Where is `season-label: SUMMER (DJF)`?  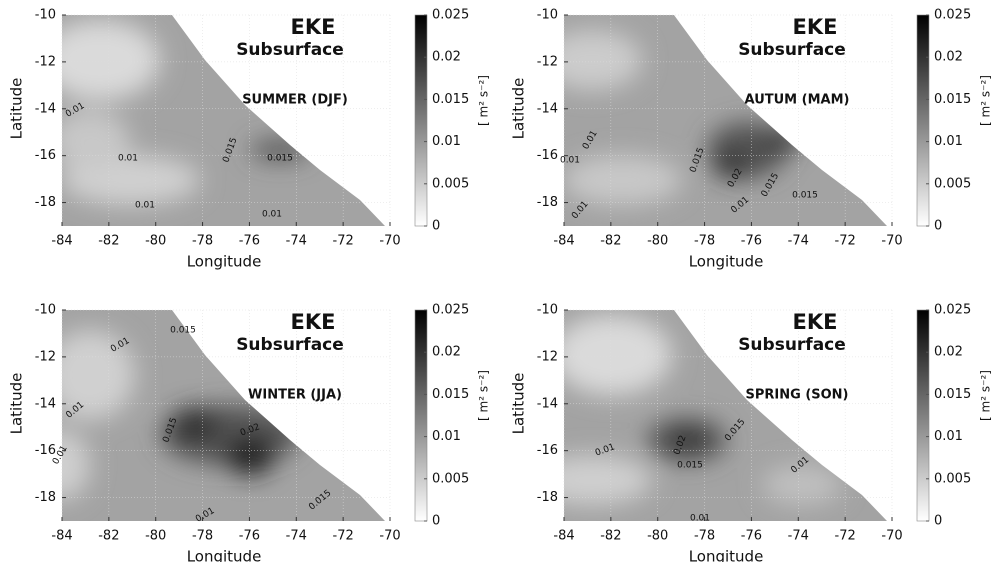 season-label: SUMMER (DJF) is located at coordinates (295, 100).